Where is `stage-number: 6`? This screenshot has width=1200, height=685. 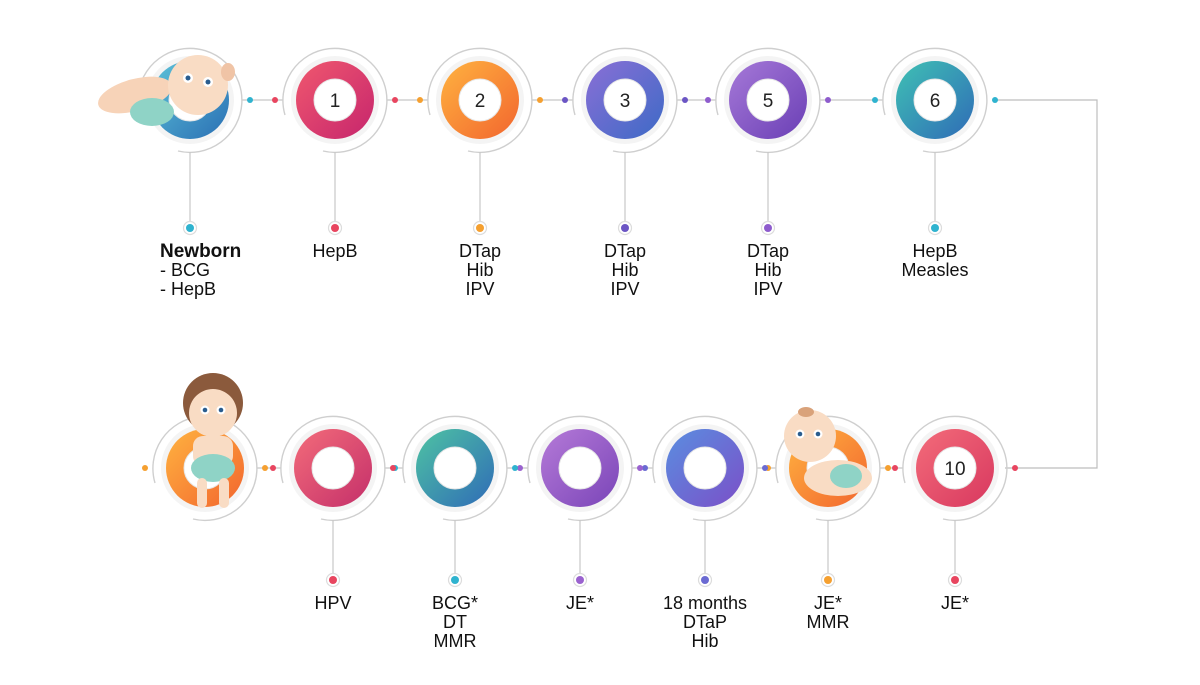 stage-number: 6 is located at coordinates (935, 101).